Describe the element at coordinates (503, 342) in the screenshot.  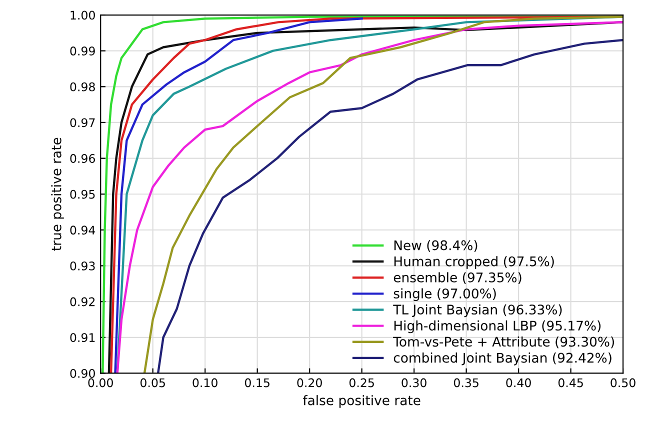
I see `legend-label: Tom-vs-Pete + Attribute (93.30%)` at that location.